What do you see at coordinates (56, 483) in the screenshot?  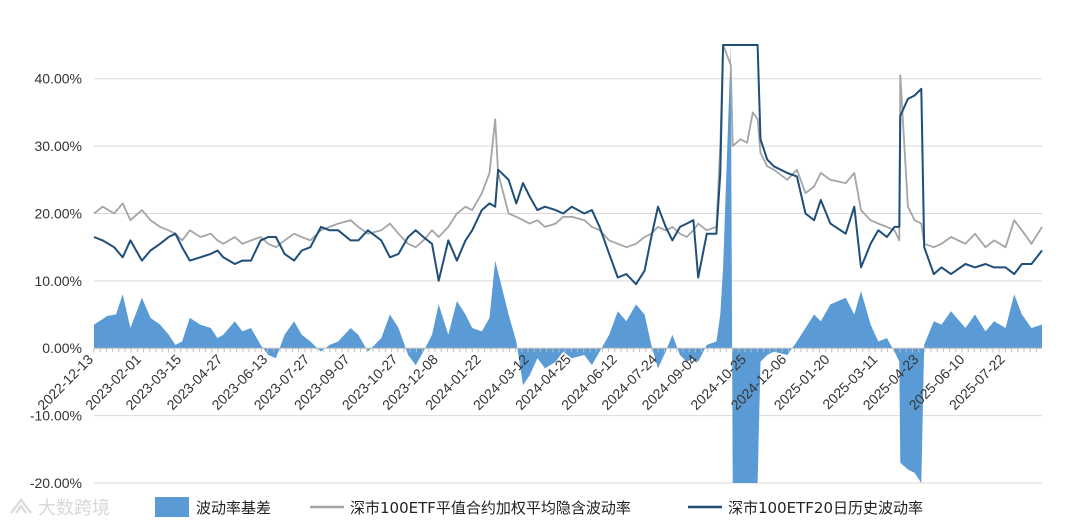 I see `y-tick-label: -20.00%` at bounding box center [56, 483].